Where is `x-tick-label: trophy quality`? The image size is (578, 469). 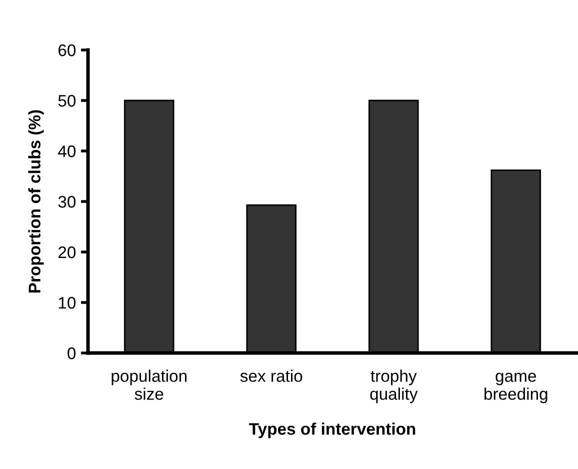 x-tick-label: trophy quality is located at coordinates (394, 387).